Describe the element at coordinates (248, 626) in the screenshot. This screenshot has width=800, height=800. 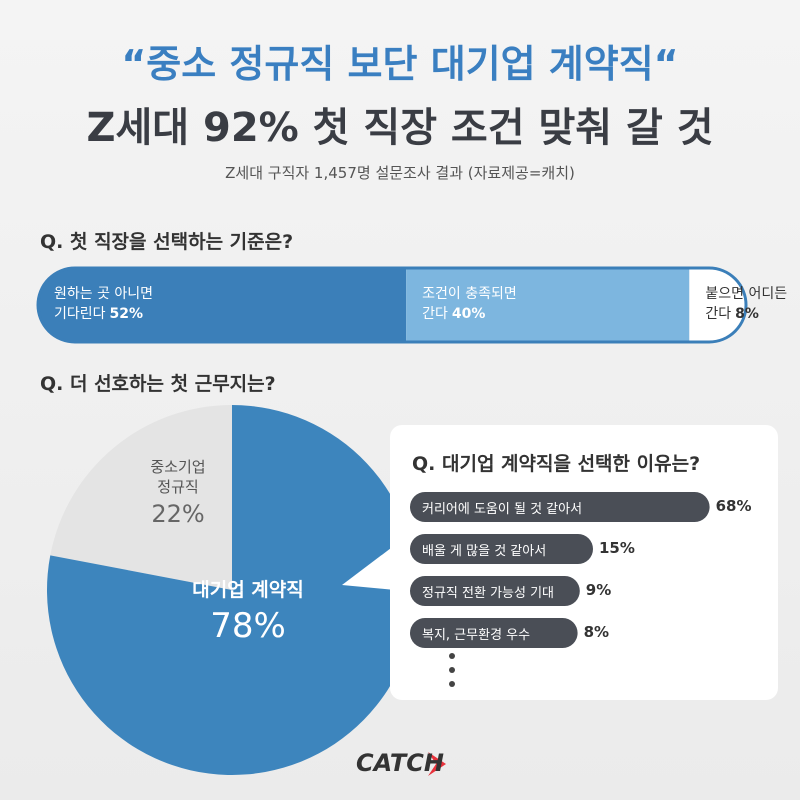
I see `slice-value: 78%` at that location.